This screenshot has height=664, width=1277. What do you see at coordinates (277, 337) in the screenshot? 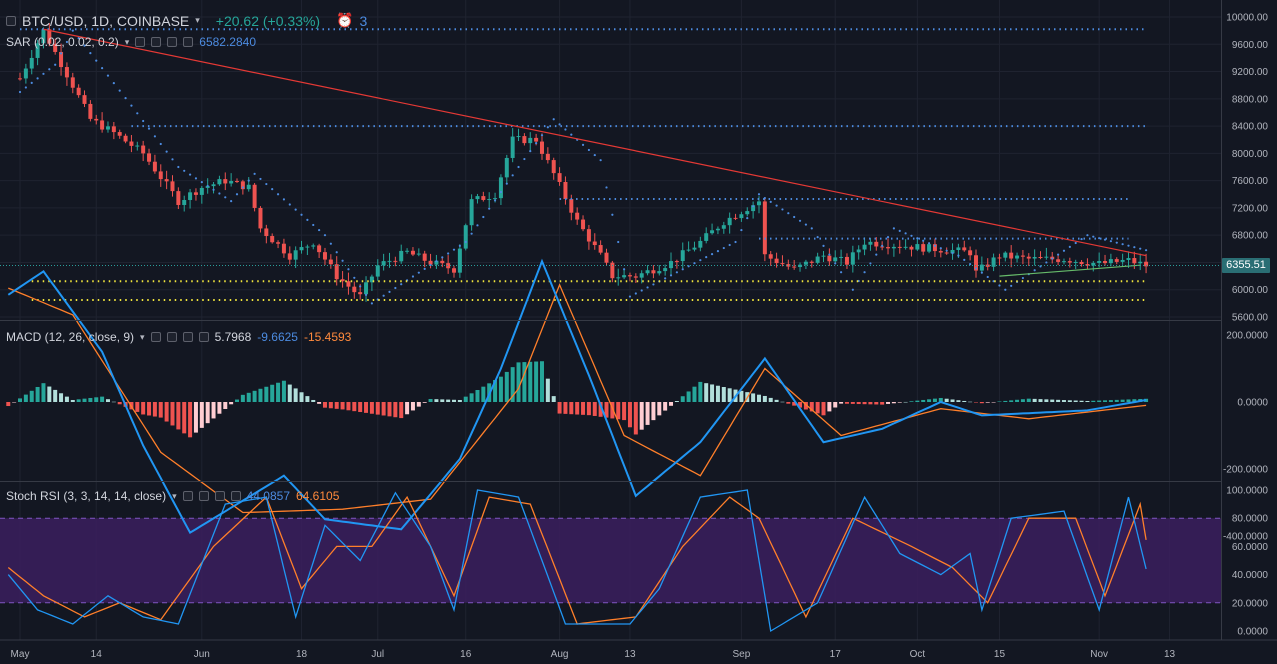
I see `macd-line-value: -9.6625` at bounding box center [277, 337].